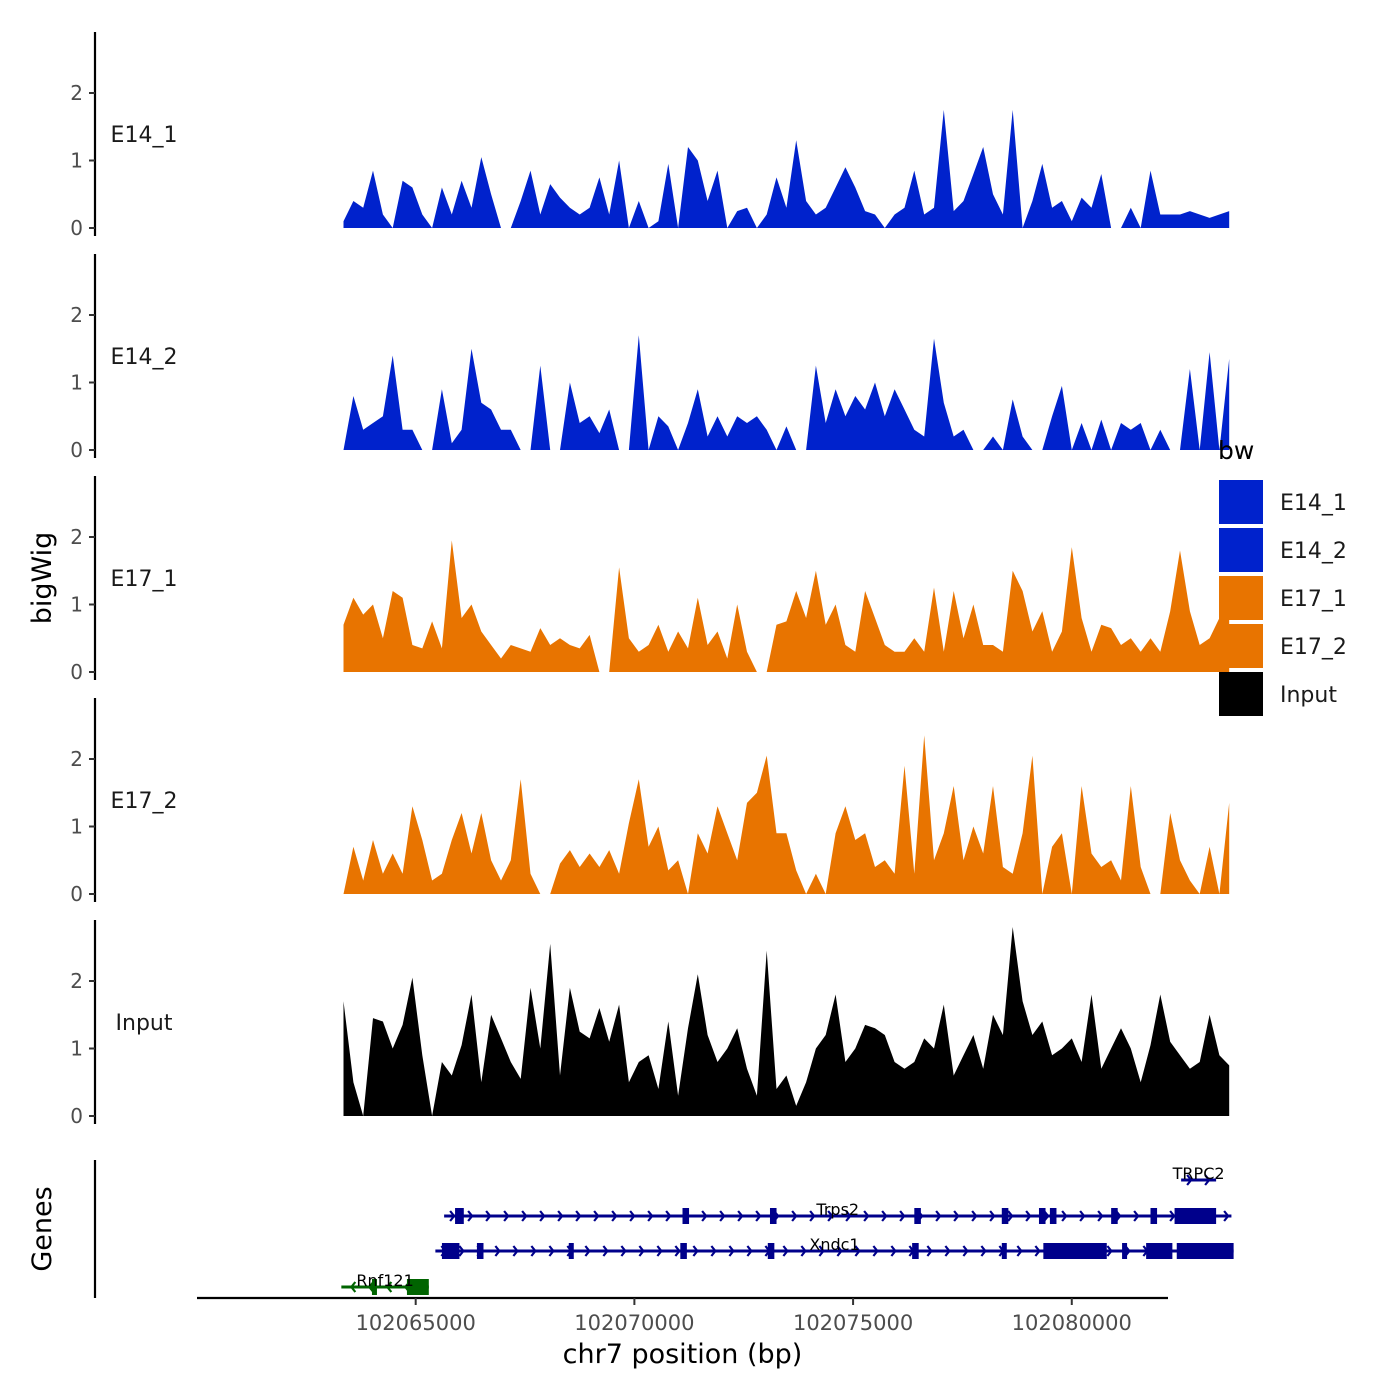 This screenshot has width=1400, height=1400. What do you see at coordinates (1236, 450) in the screenshot?
I see `legend-title: bw` at bounding box center [1236, 450].